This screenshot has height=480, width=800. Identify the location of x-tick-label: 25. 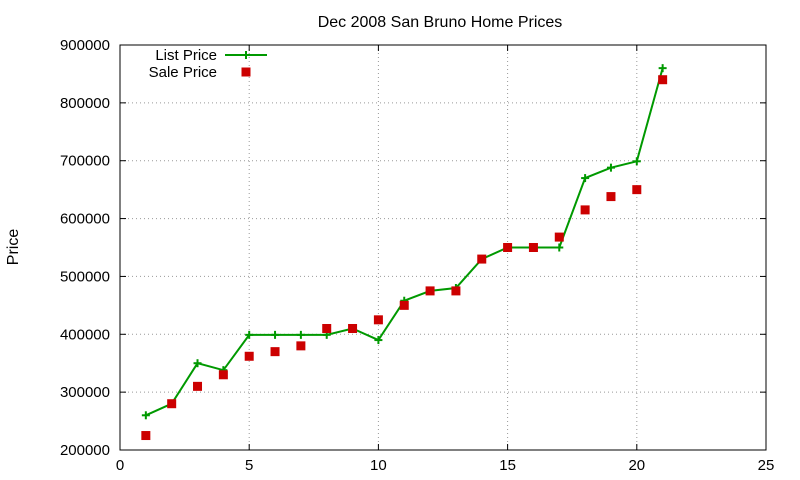
(766, 465).